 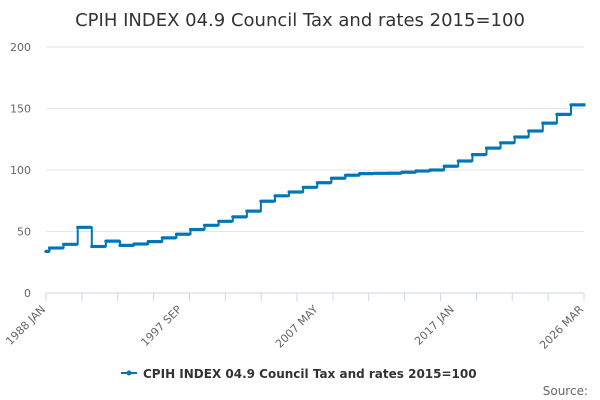 I want to click on x-tick-label: 2026 MAR, so click(x=561, y=327).